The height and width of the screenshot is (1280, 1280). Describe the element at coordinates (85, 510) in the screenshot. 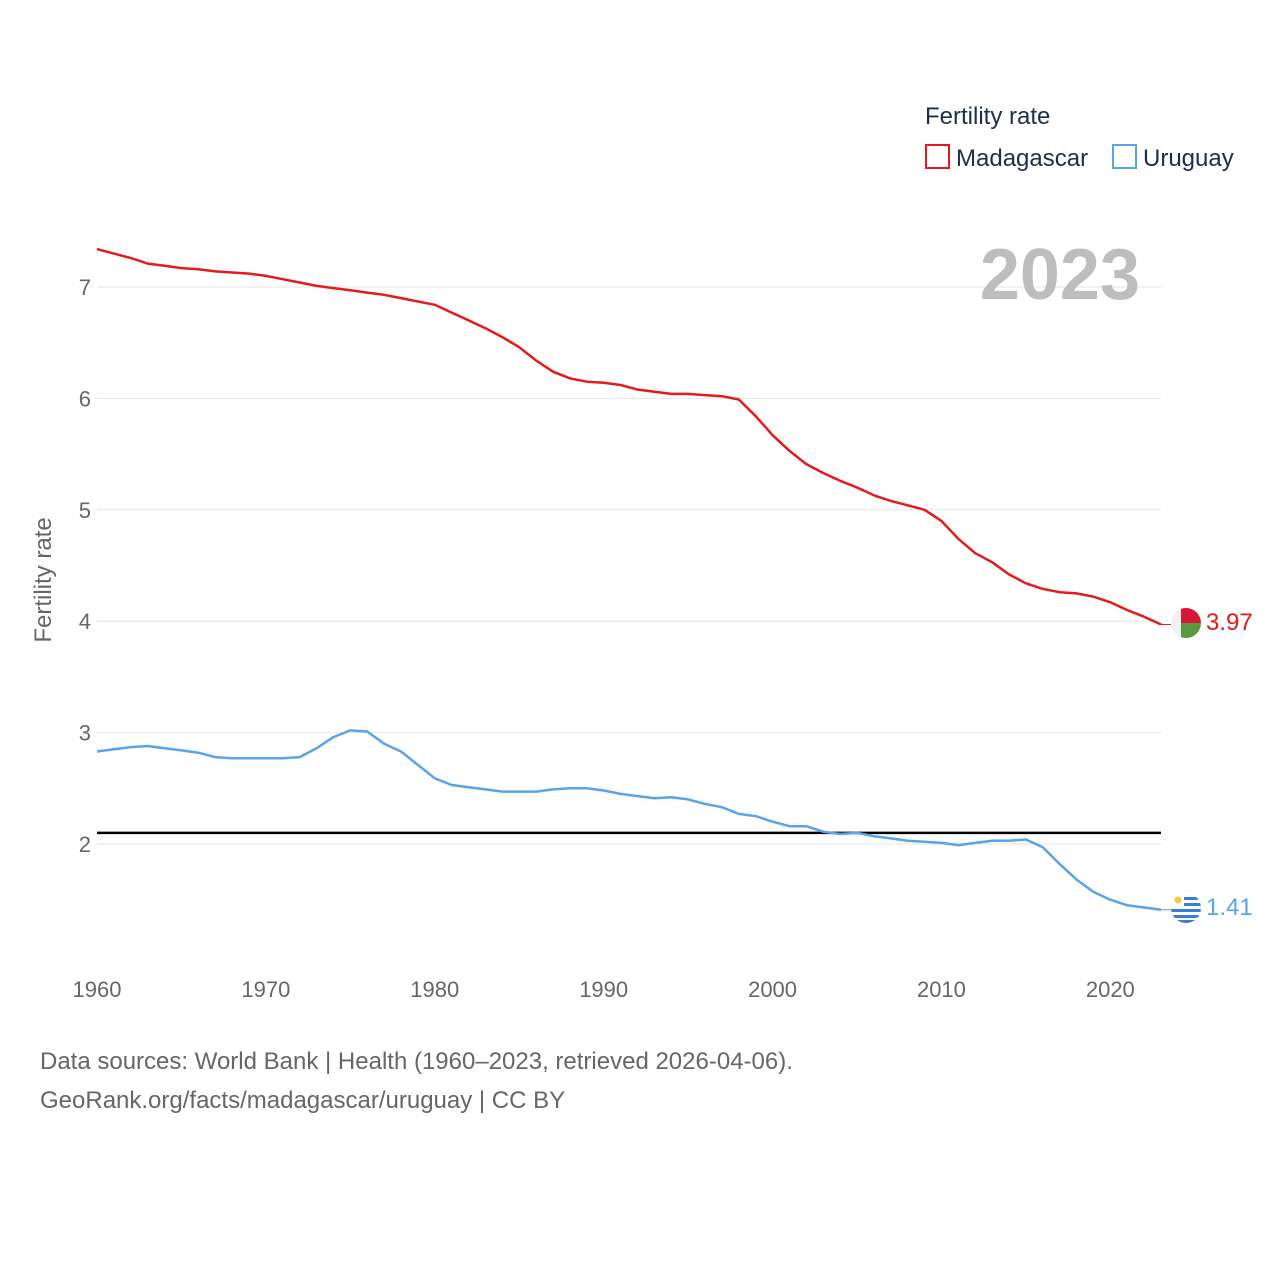

I see `y-tick-5: 5` at that location.